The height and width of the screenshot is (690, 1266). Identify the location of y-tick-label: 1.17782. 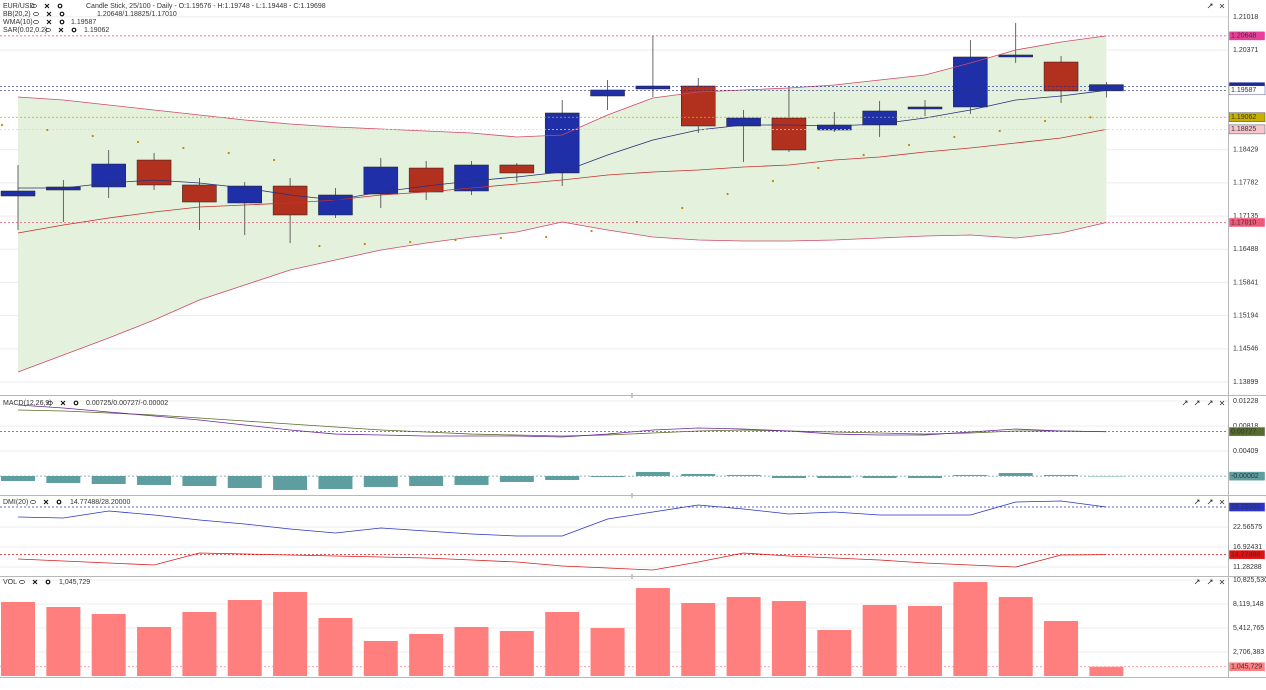
(1245, 183).